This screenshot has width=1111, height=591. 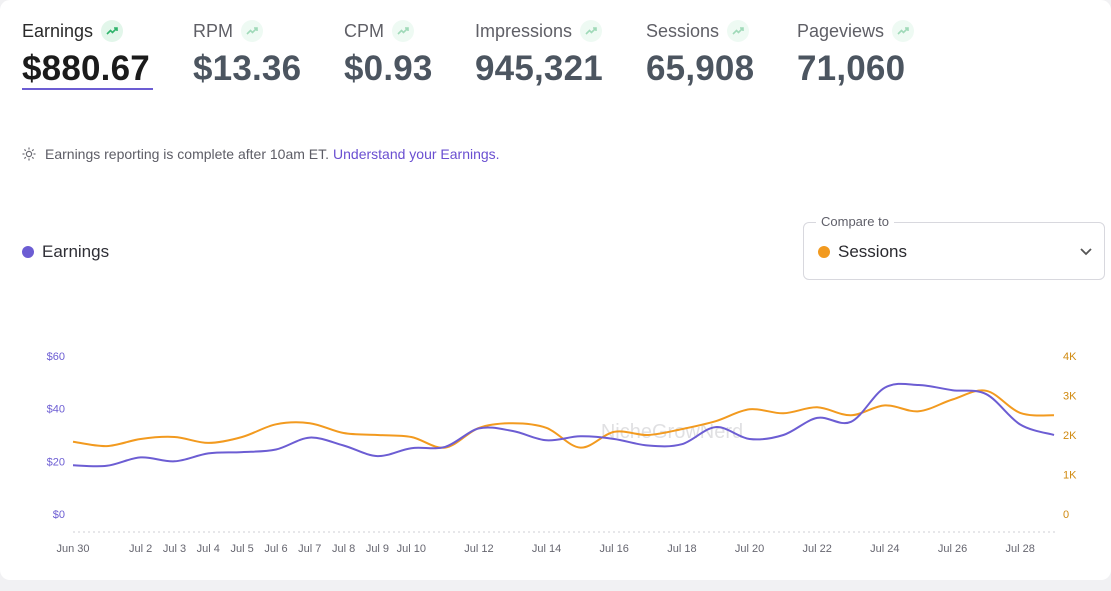 What do you see at coordinates (872, 251) in the screenshot?
I see `compare-selected: Sessions` at bounding box center [872, 251].